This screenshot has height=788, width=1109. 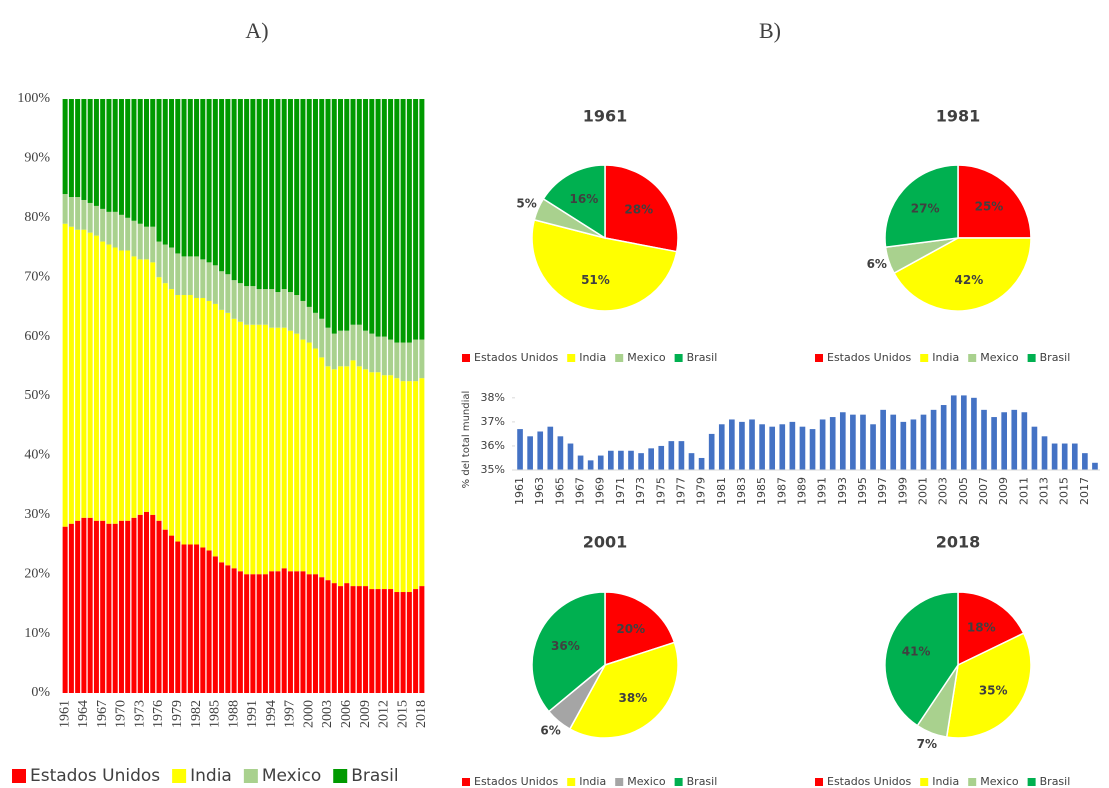 What do you see at coordinates (384, 714) in the screenshot?
I see `x-tick-label: 2012` at bounding box center [384, 714].